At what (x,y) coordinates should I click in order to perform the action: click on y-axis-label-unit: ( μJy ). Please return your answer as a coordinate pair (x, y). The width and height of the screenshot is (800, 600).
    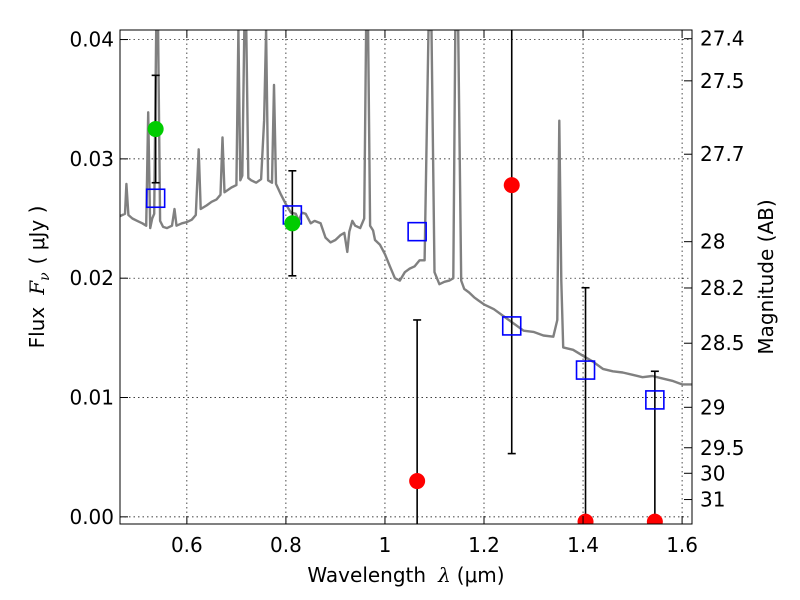
    Looking at the image, I should click on (37, 235).